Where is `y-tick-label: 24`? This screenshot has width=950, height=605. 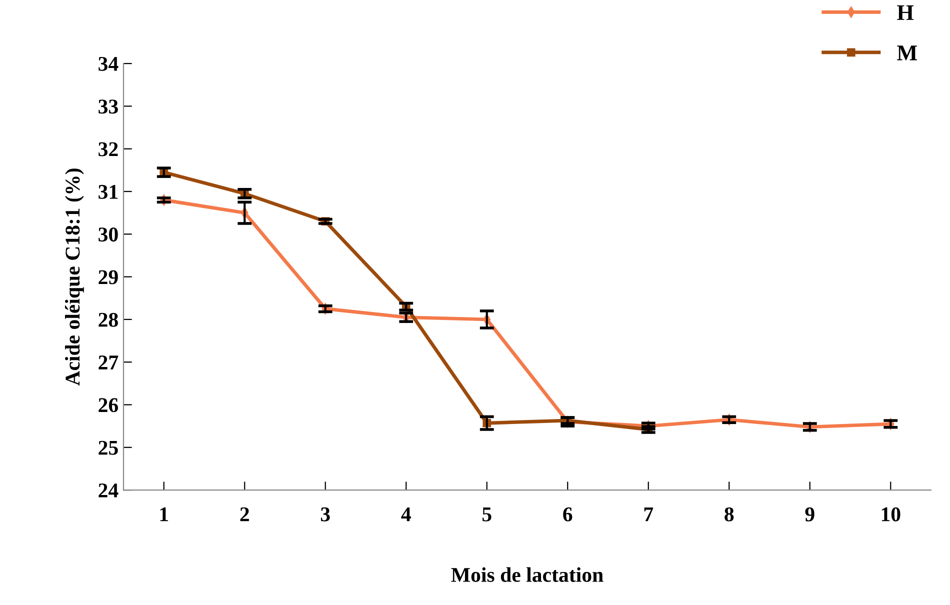 y-tick-label: 24 is located at coordinates (108, 490).